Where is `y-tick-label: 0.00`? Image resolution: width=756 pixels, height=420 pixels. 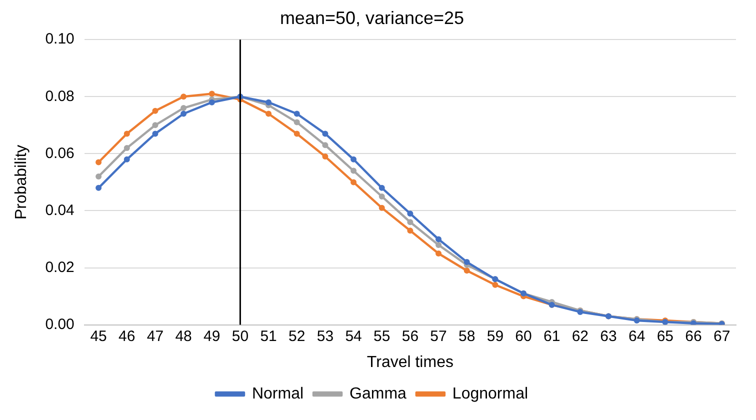
y-tick-label: 0.00 is located at coordinates (59, 324).